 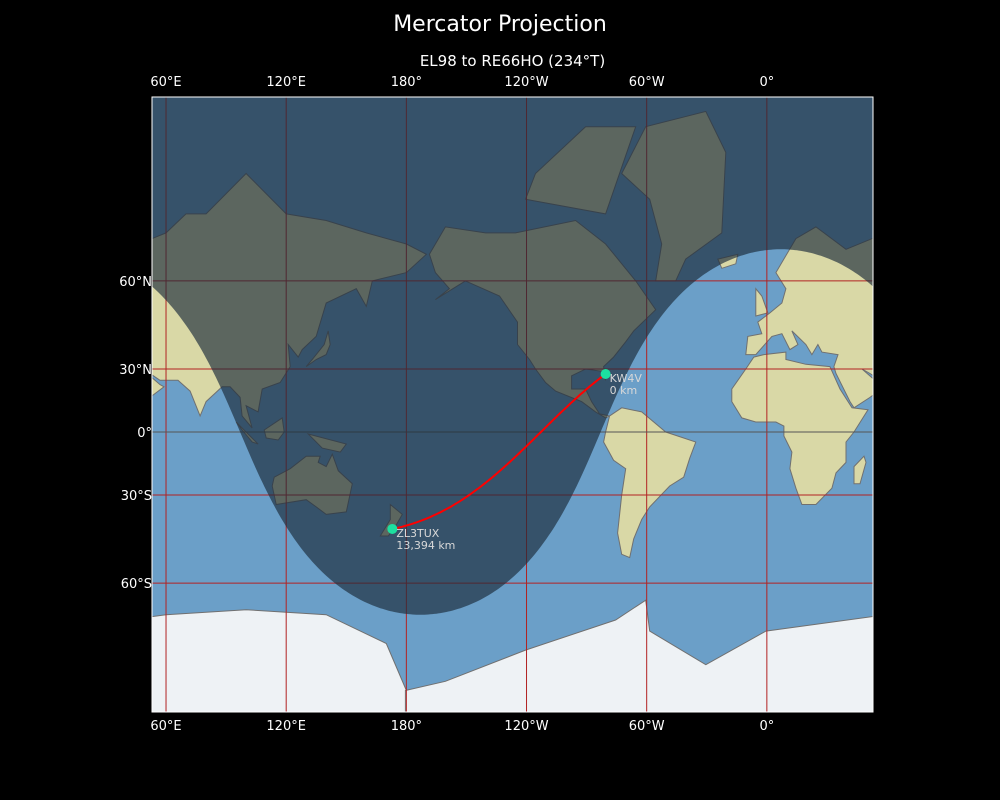 What do you see at coordinates (626, 378) in the screenshot?
I see `station-call: KW4V` at bounding box center [626, 378].